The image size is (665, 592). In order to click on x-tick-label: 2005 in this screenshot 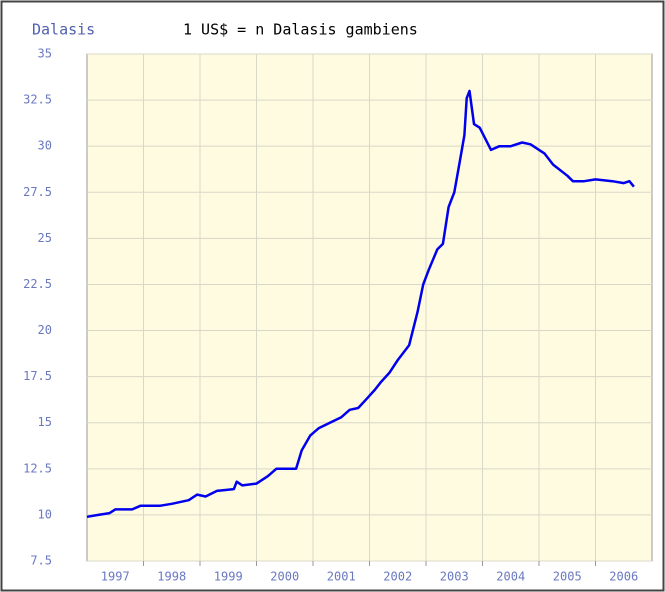, I will do `click(567, 577)`.